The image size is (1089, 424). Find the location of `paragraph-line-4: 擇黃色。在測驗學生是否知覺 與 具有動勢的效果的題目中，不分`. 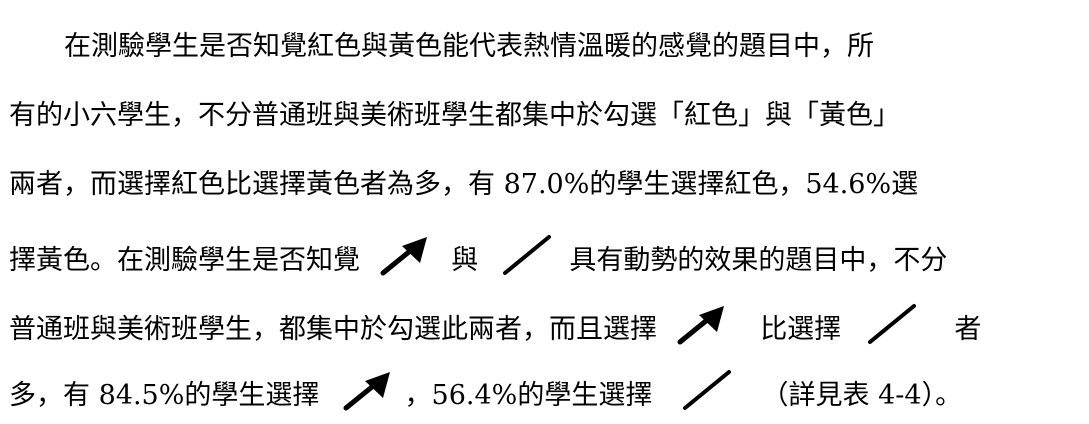

paragraph-line-4: 擇黃色。在測驗學生是否知覺 與 具有動勢的效果的題目中，不分 is located at coordinates (478, 254).